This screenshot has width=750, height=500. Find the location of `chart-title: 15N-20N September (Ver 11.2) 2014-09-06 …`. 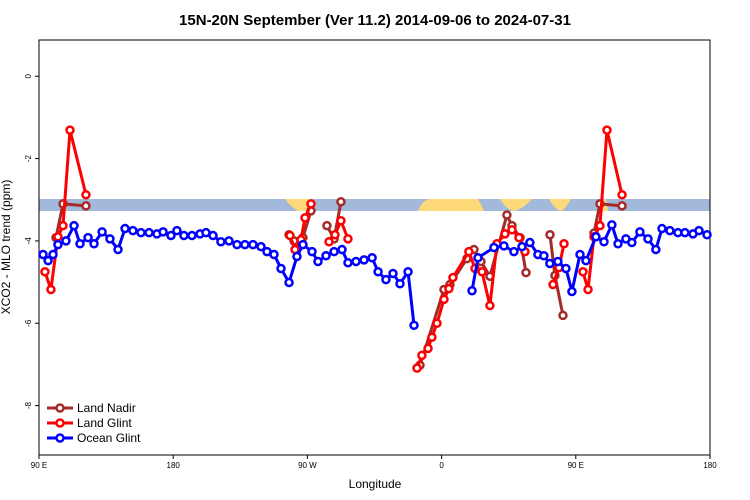

chart-title: 15N-20N September (Ver 11.2) 2014-09-06 … is located at coordinates (375, 20).